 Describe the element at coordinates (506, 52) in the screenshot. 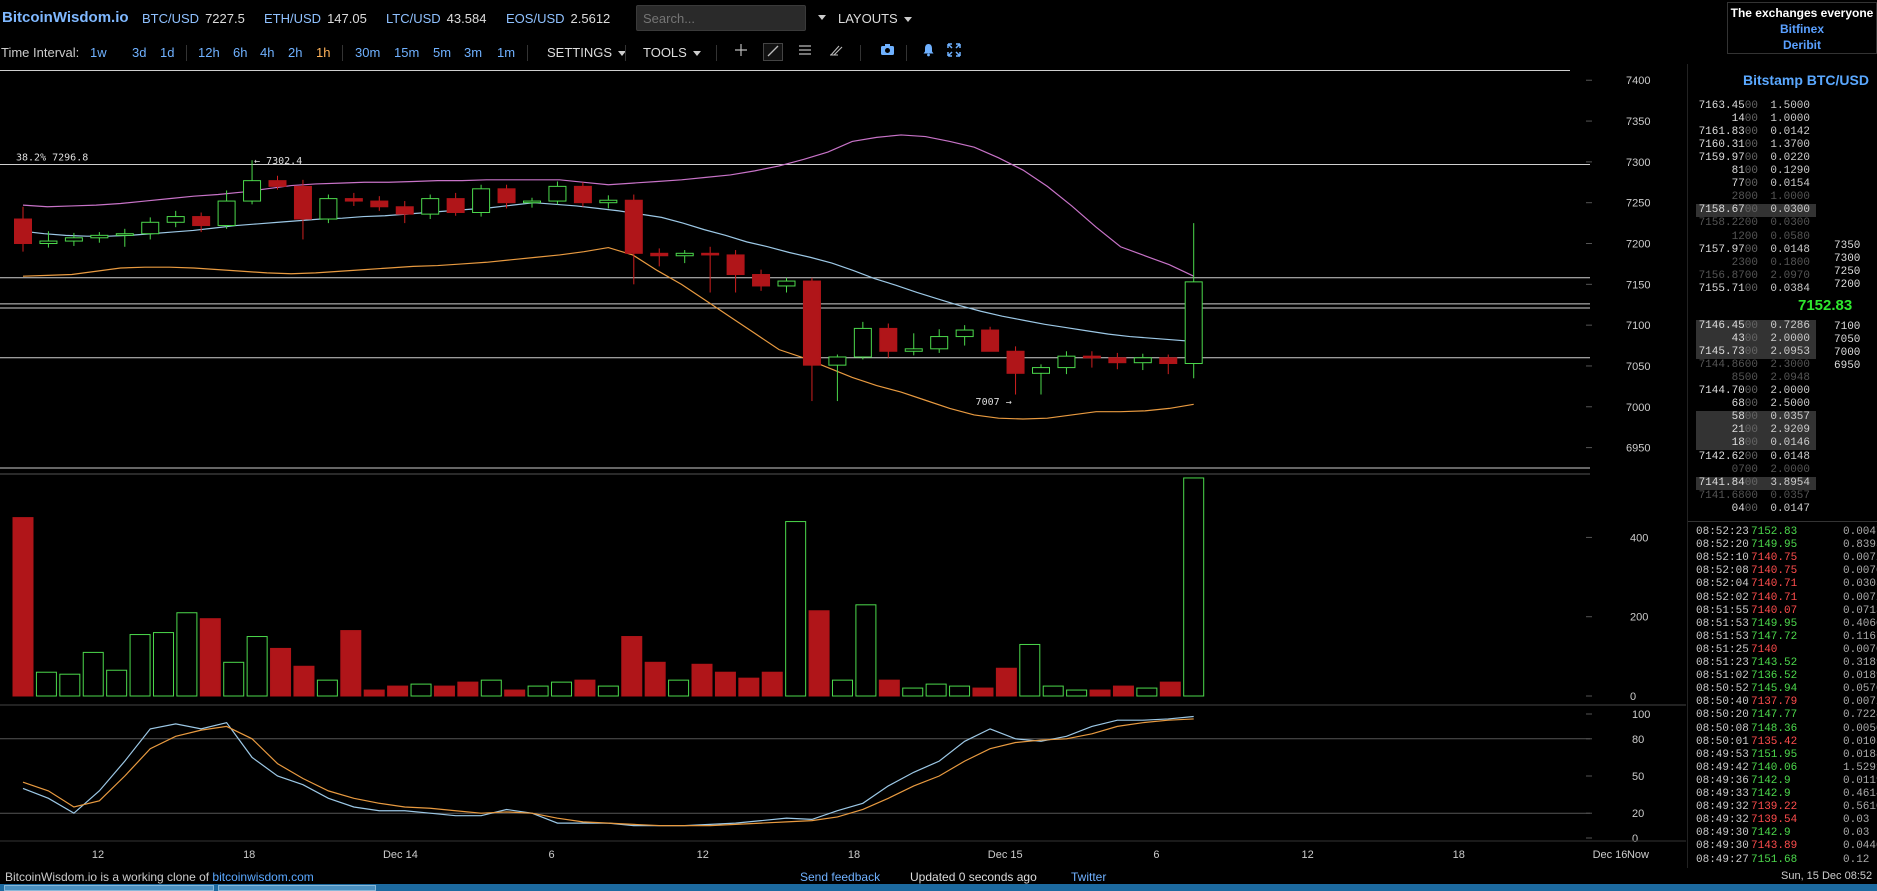

I see `interval-1m: 1m` at that location.